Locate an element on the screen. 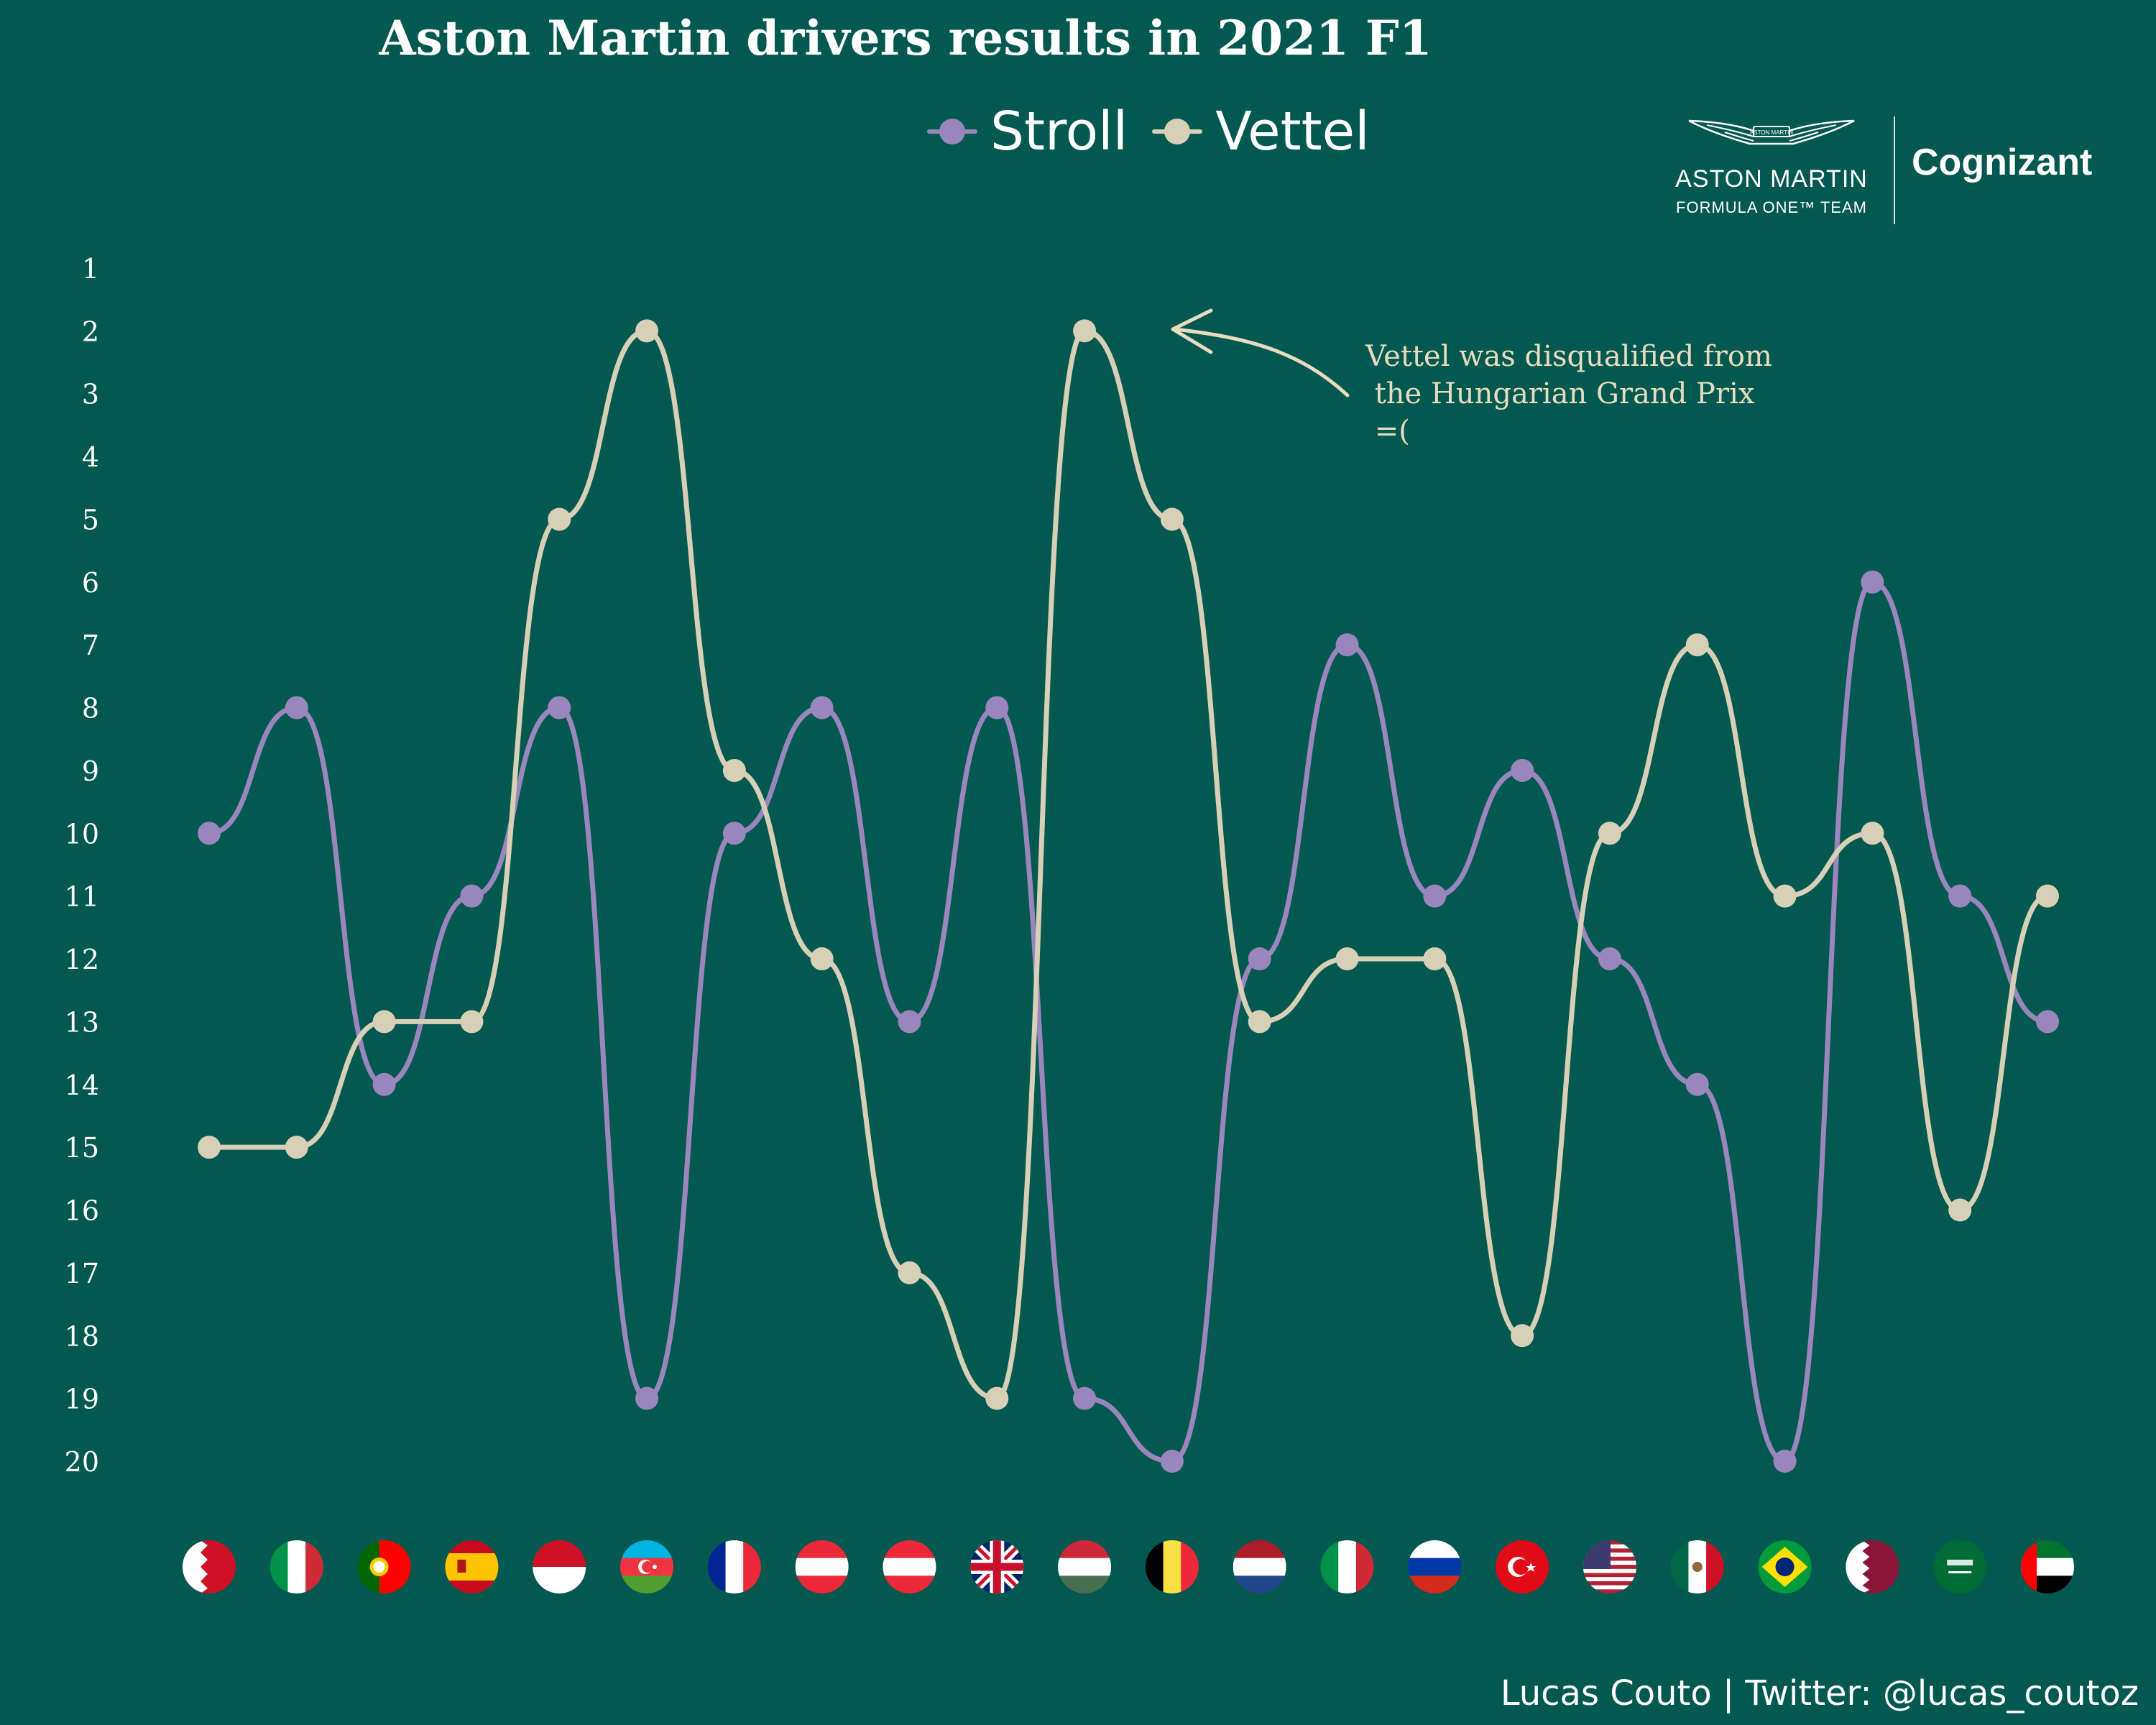  flag-qatar-icon is located at coordinates (1872, 1566).